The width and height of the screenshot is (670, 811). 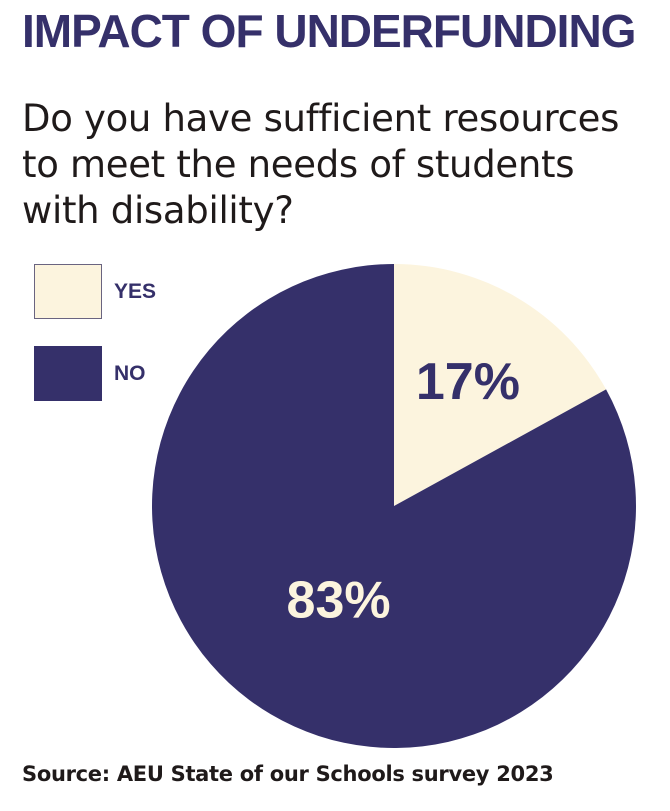 What do you see at coordinates (68, 373) in the screenshot?
I see `legend-swatch-no` at bounding box center [68, 373].